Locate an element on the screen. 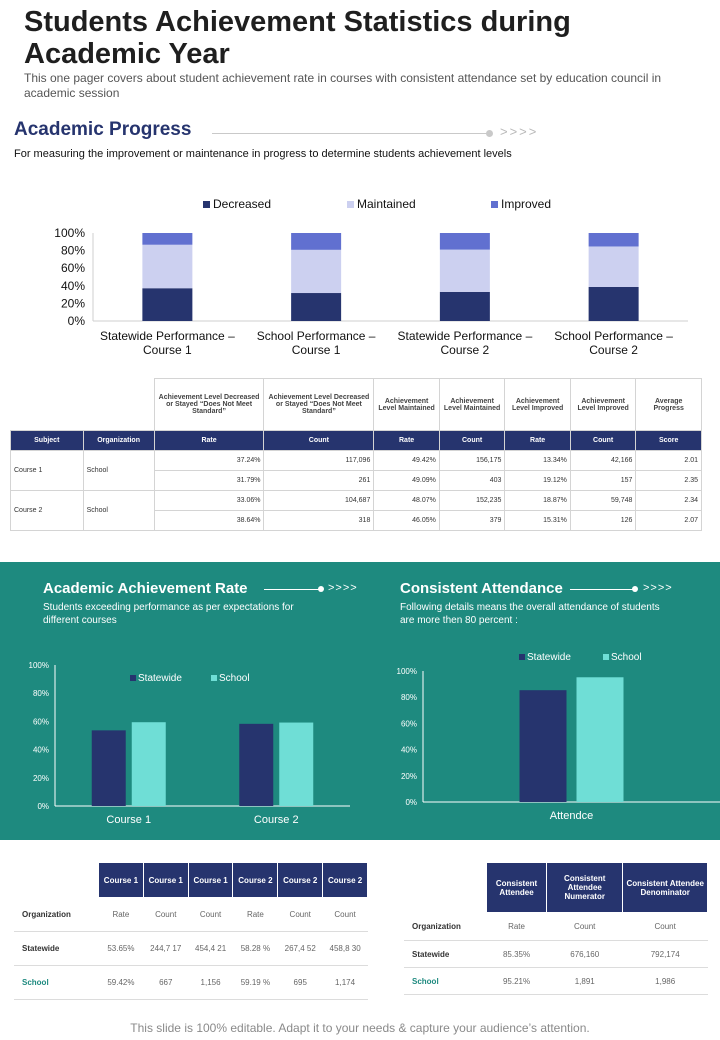 Image resolution: width=720 pixels, height=1040 pixels. group-header: Achievement Level Improved is located at coordinates (537, 404).